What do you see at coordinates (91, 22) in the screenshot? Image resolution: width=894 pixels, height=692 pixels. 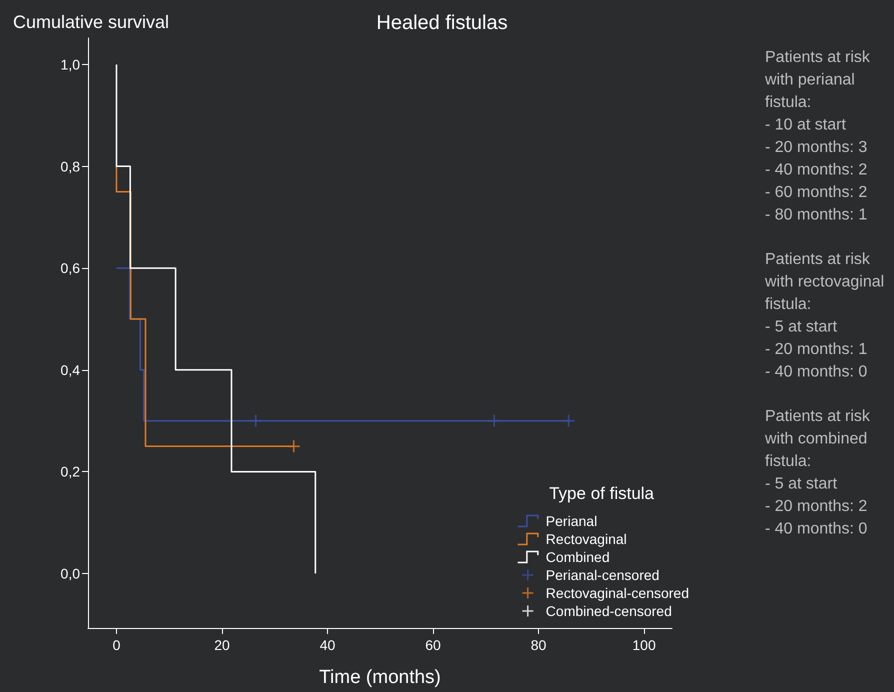 I see `y-axis-title: Cumulative survival` at bounding box center [91, 22].